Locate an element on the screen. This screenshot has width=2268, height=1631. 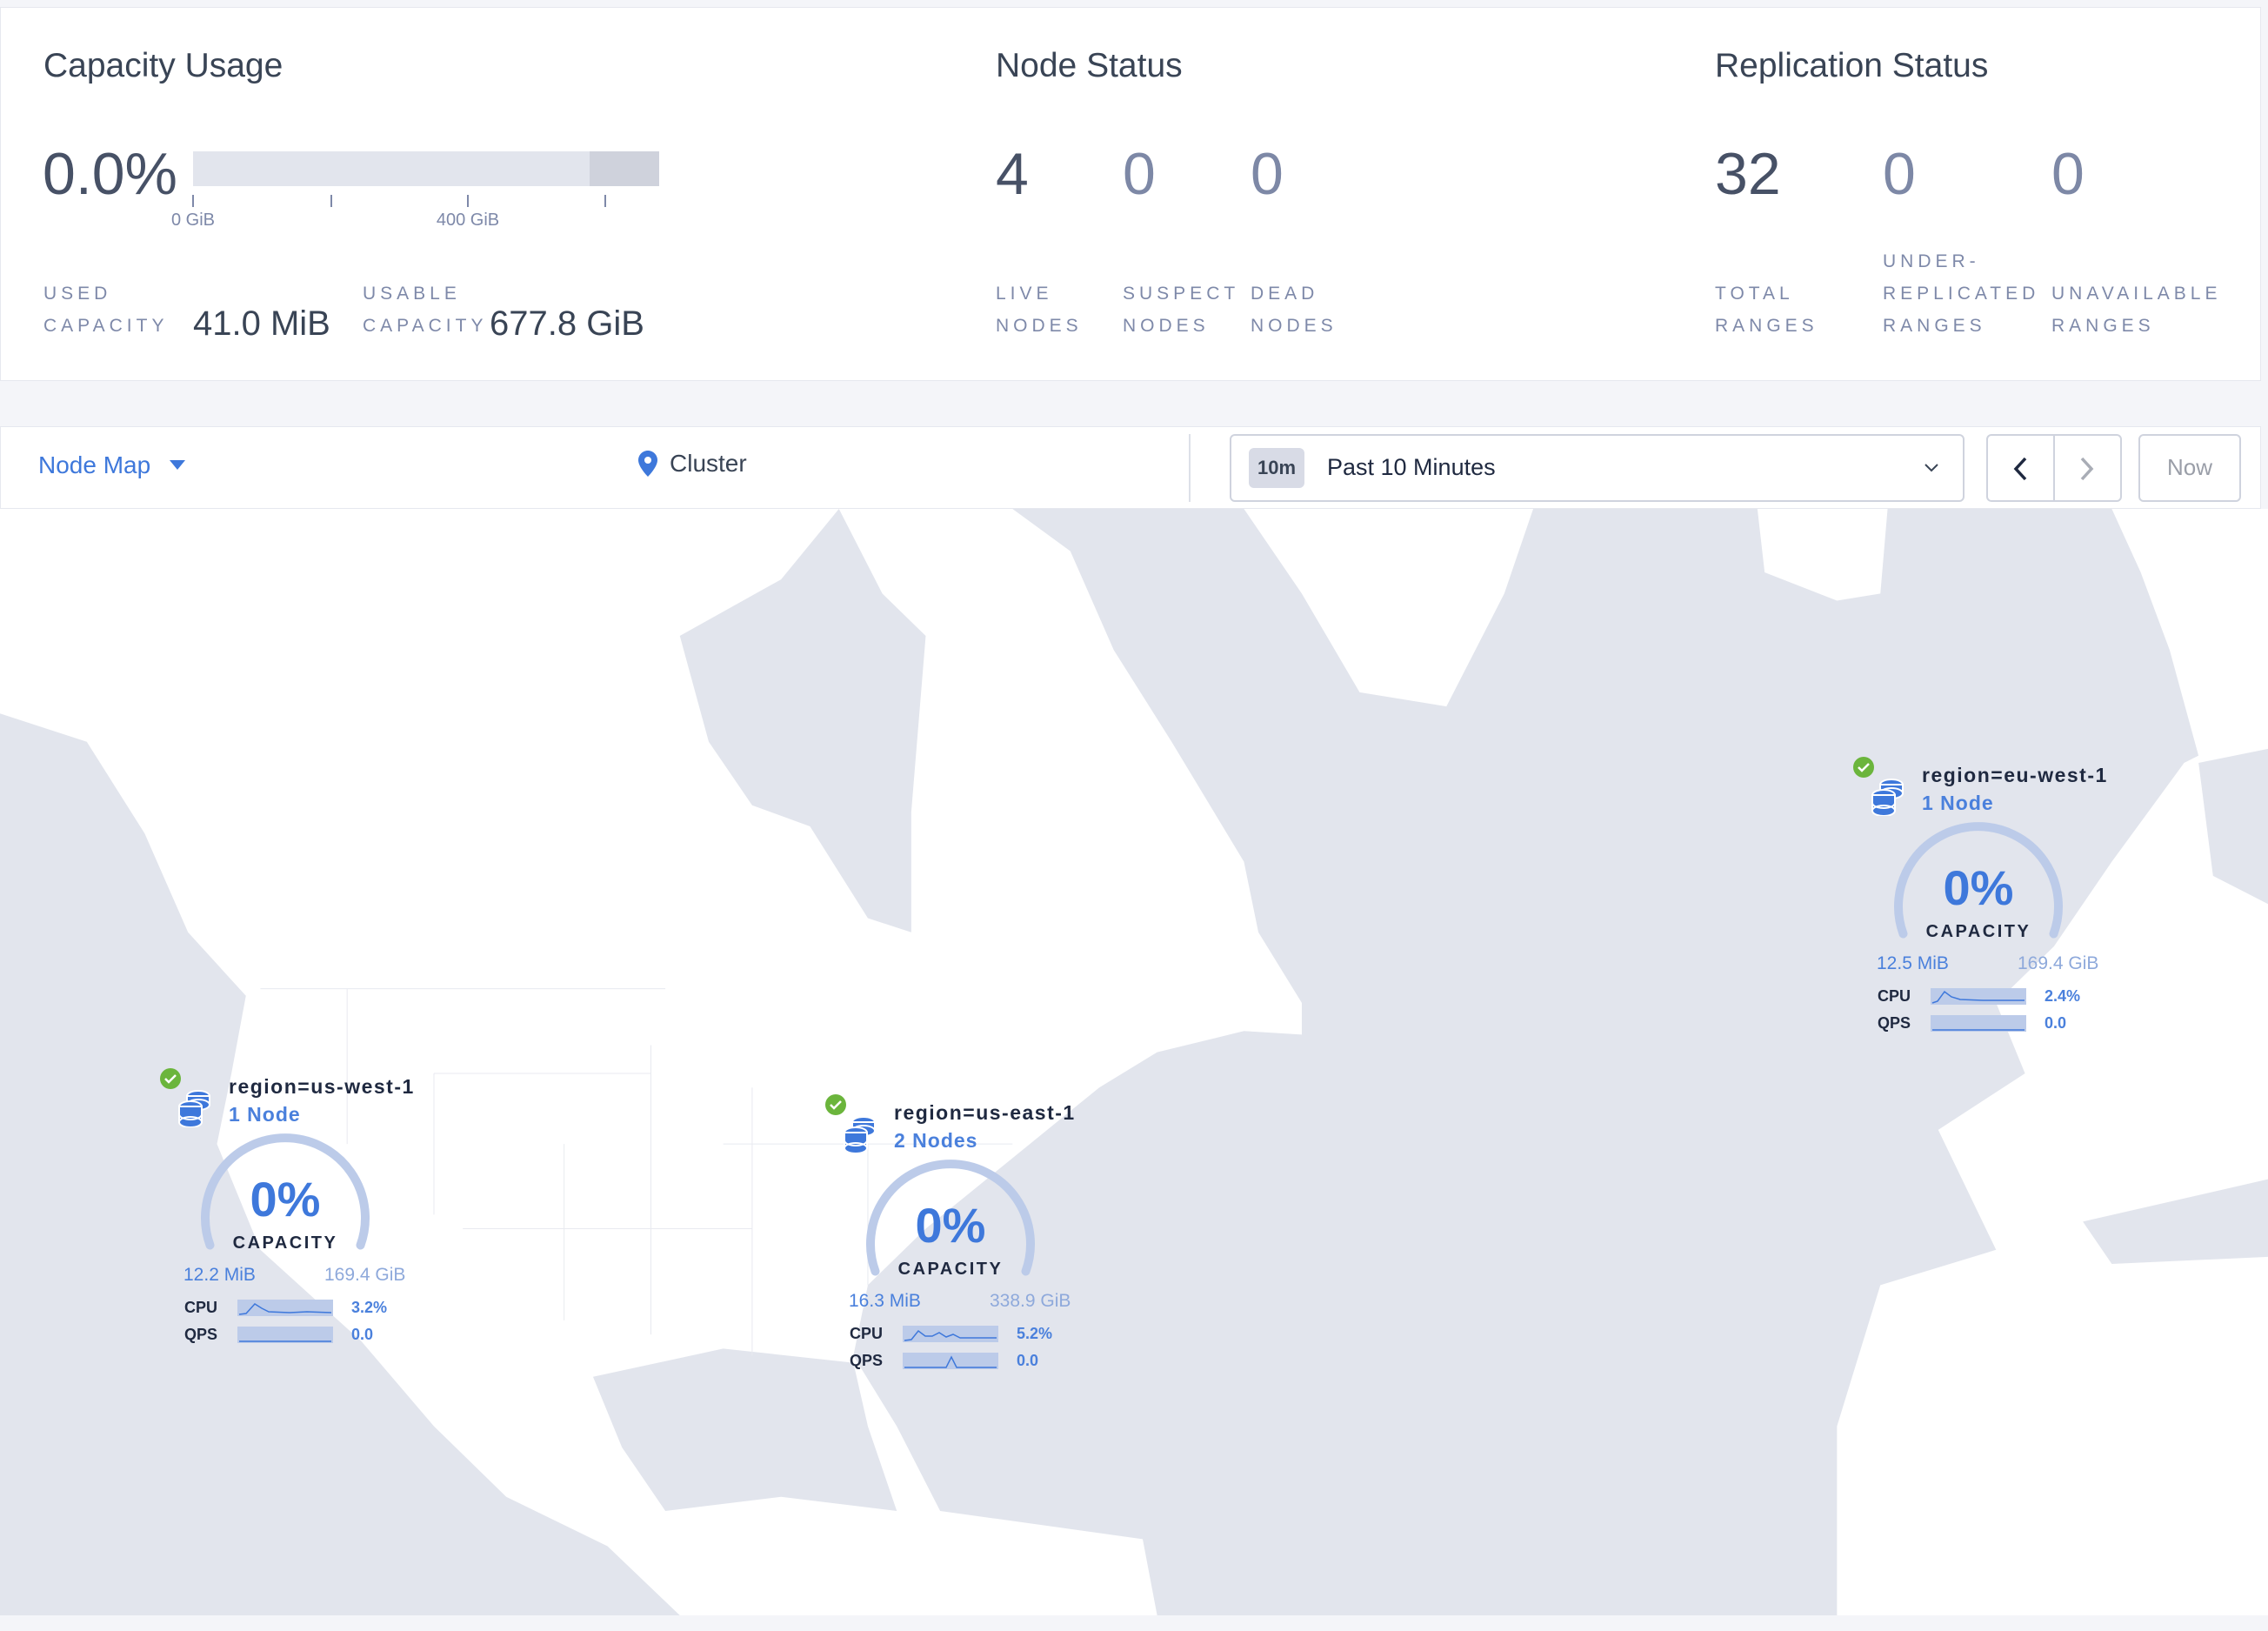
next-time-button is located at coordinates (2087, 468).